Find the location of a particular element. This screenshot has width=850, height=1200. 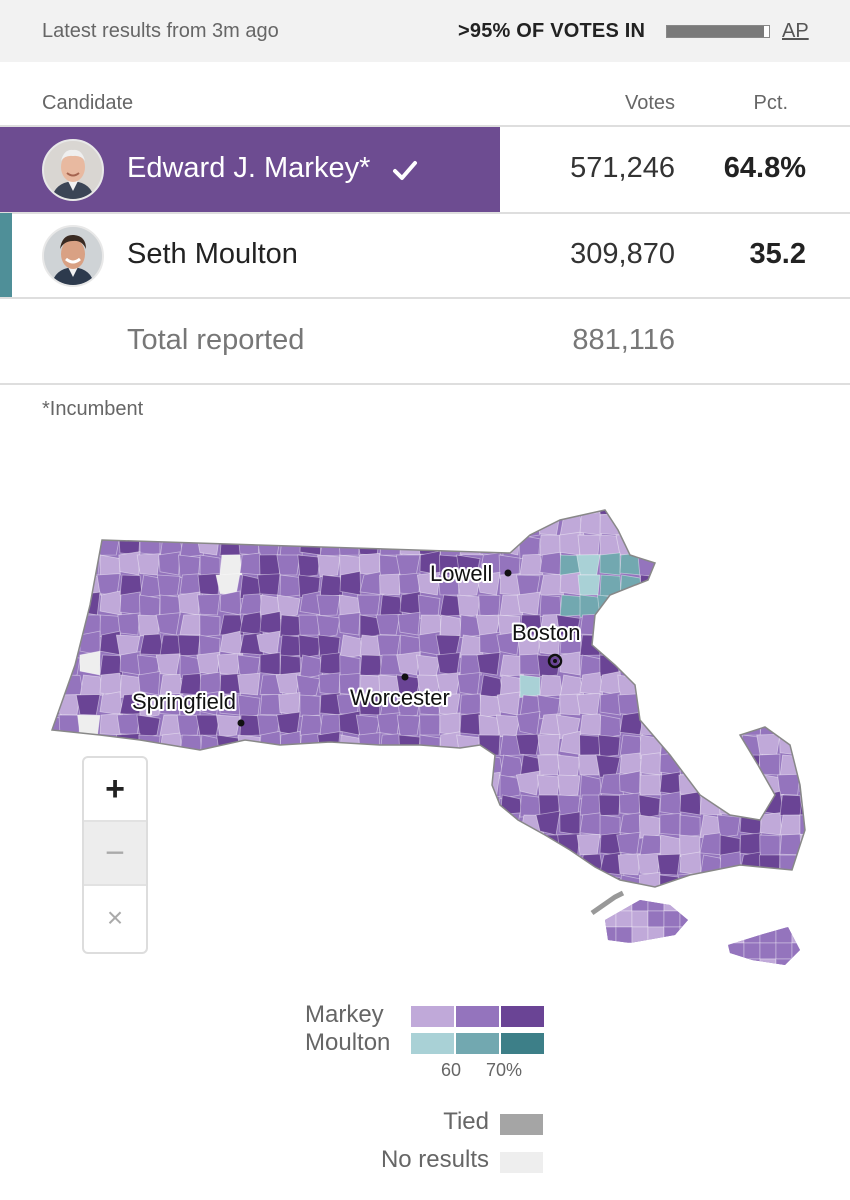

reset-zoom-button: × is located at coordinates (115, 917).